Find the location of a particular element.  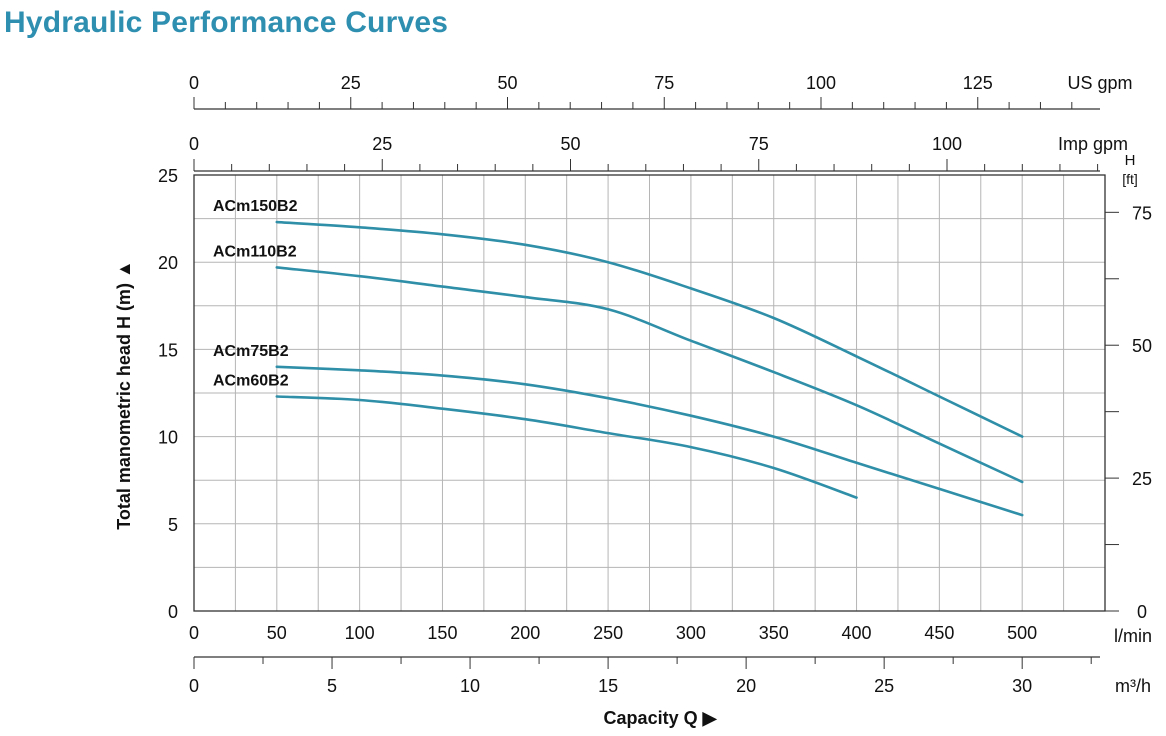

x-unit-label: l/min is located at coordinates (1133, 636).